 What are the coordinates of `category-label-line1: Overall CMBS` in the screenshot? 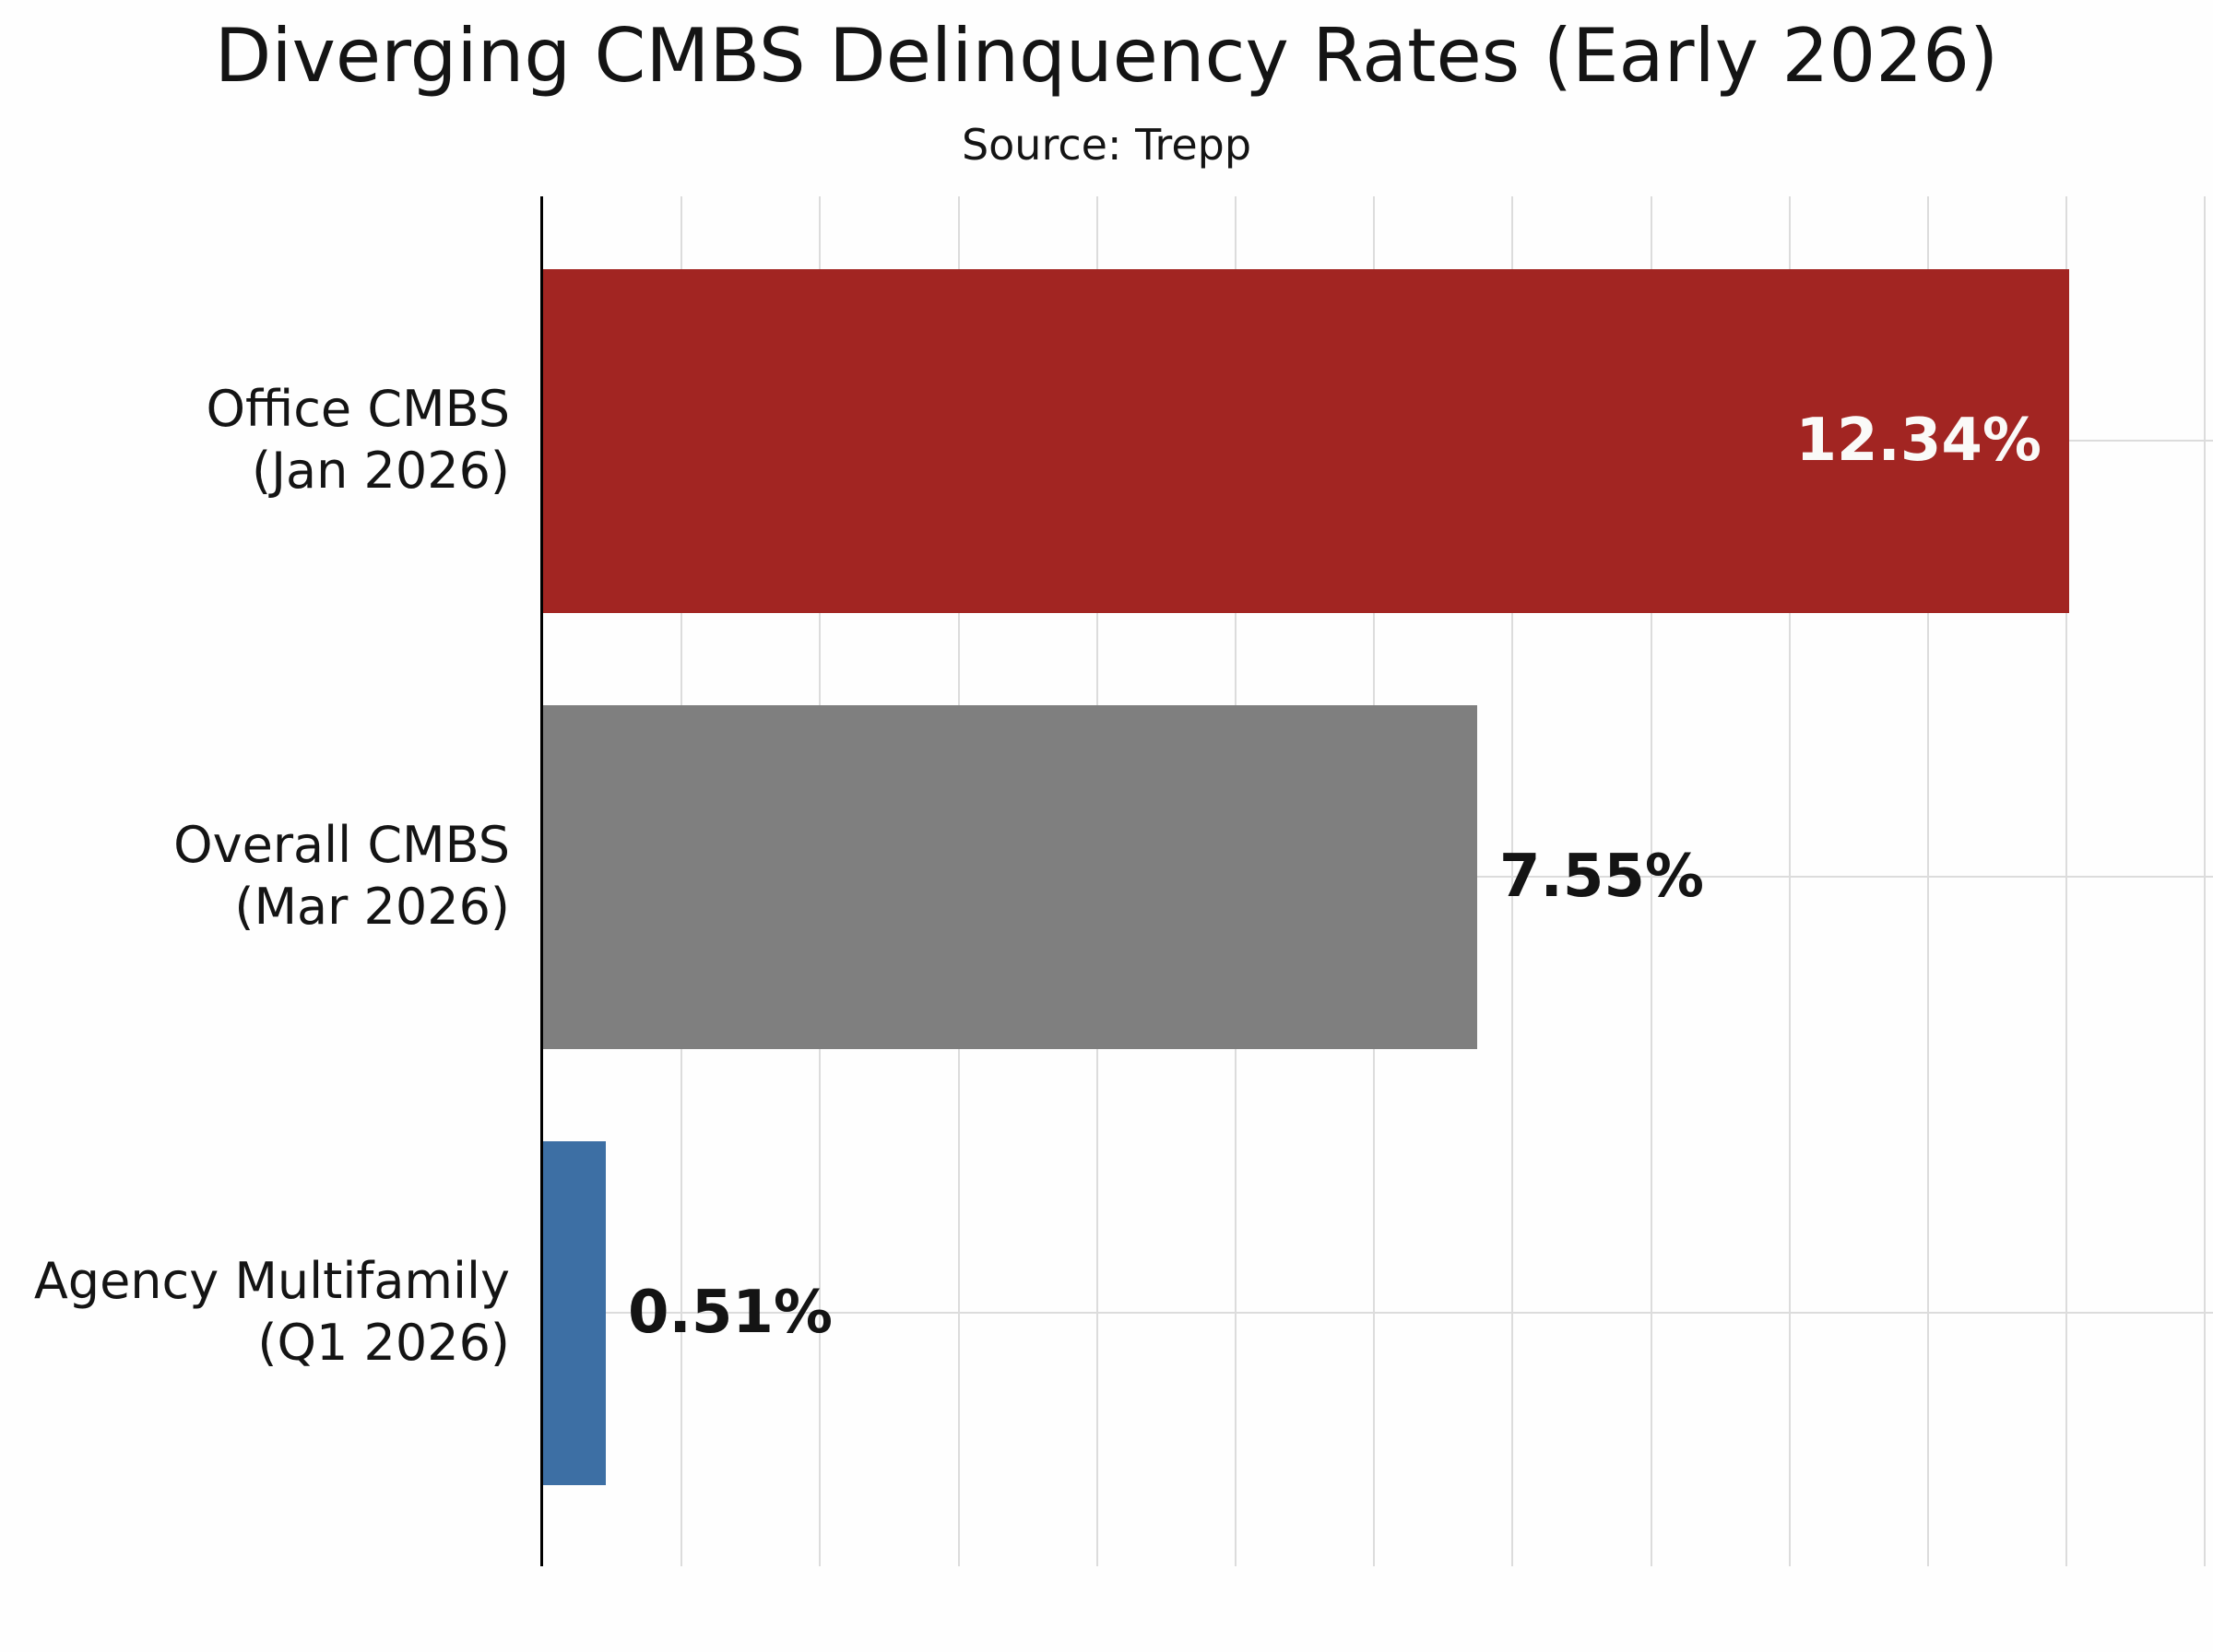 It's located at (341, 845).